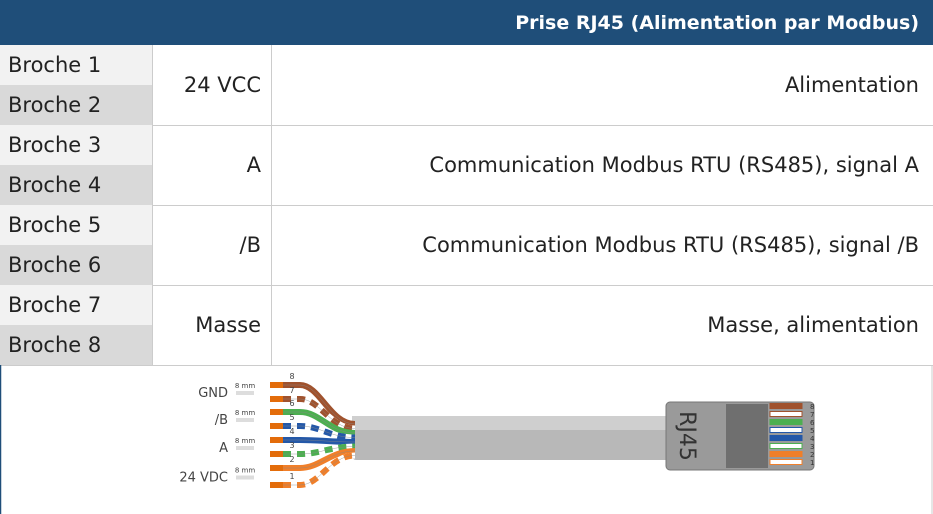  I want to click on pin-number: 2, so click(812, 455).